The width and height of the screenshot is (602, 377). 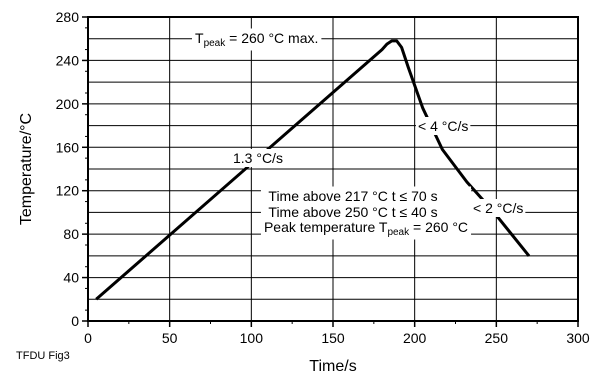 I want to click on y-tick-label: 120, so click(x=68, y=191).